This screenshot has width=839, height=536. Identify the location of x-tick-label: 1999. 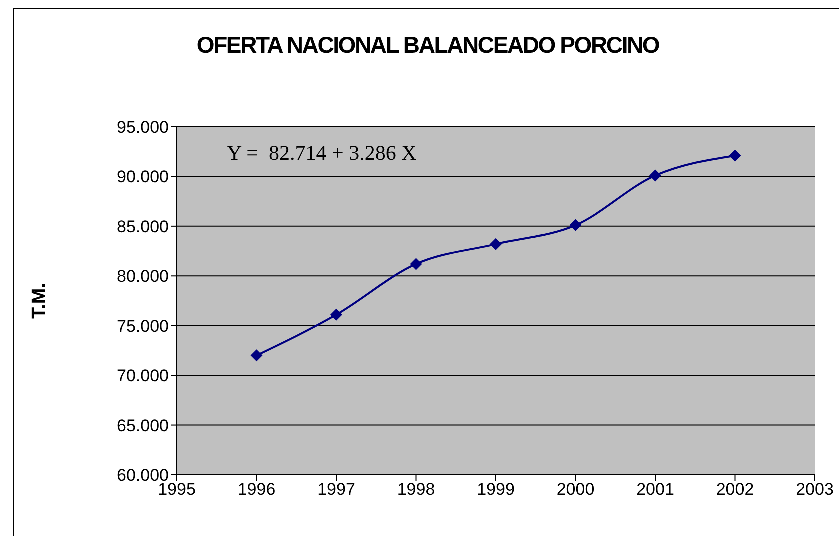
(496, 490).